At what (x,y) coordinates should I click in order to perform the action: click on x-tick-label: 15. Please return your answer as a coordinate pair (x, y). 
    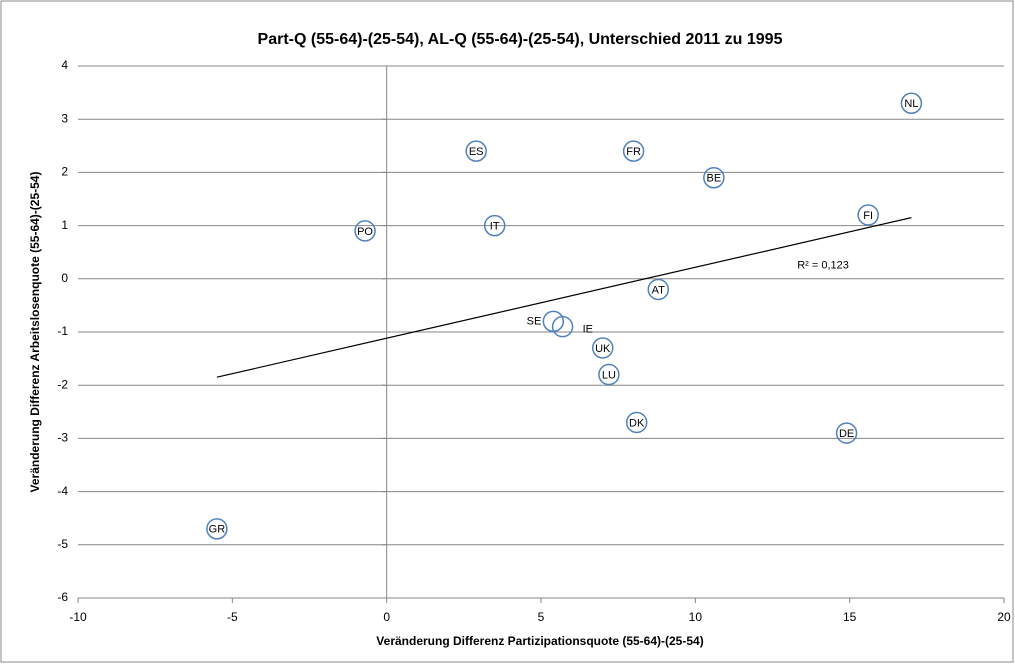
    Looking at the image, I should click on (850, 617).